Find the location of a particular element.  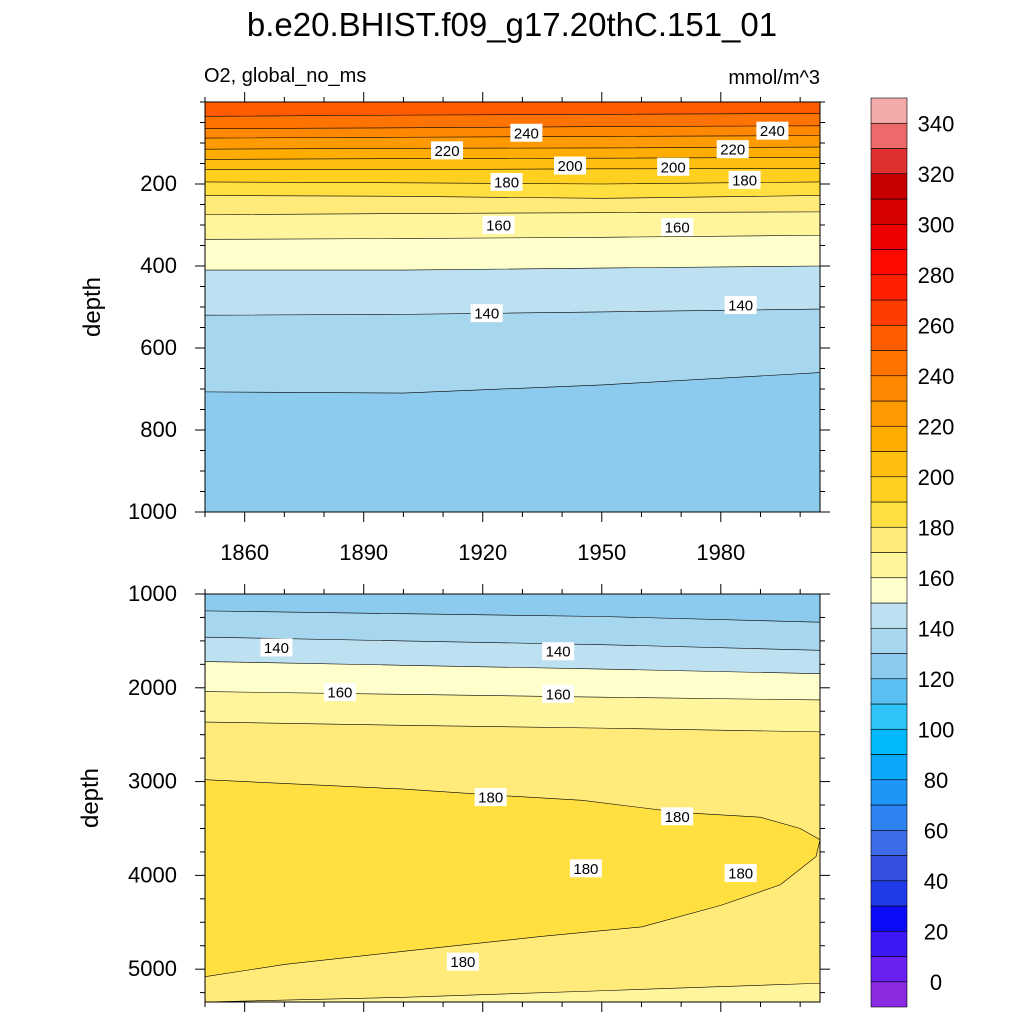

colorbar-tick-label: 340 is located at coordinates (936, 123).